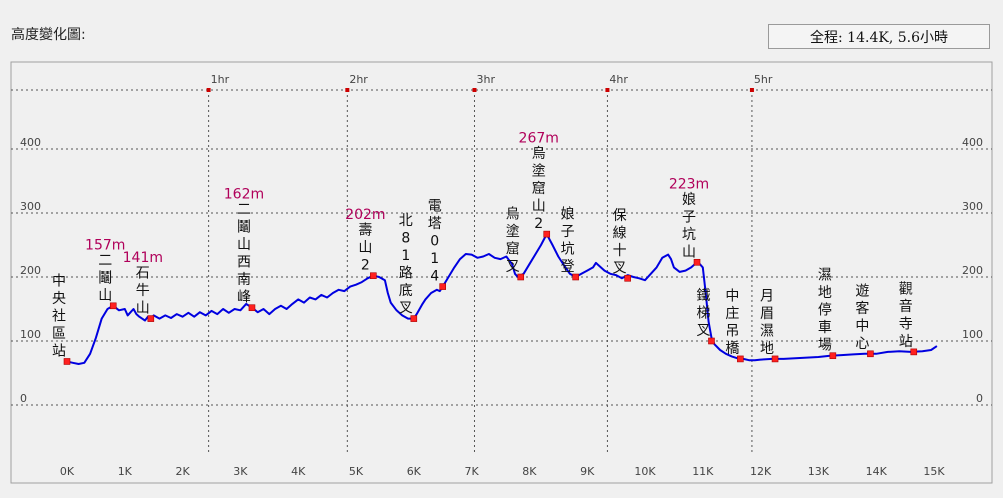  Describe the element at coordinates (703, 471) in the screenshot. I see `x-tick-label: 11K` at that location.